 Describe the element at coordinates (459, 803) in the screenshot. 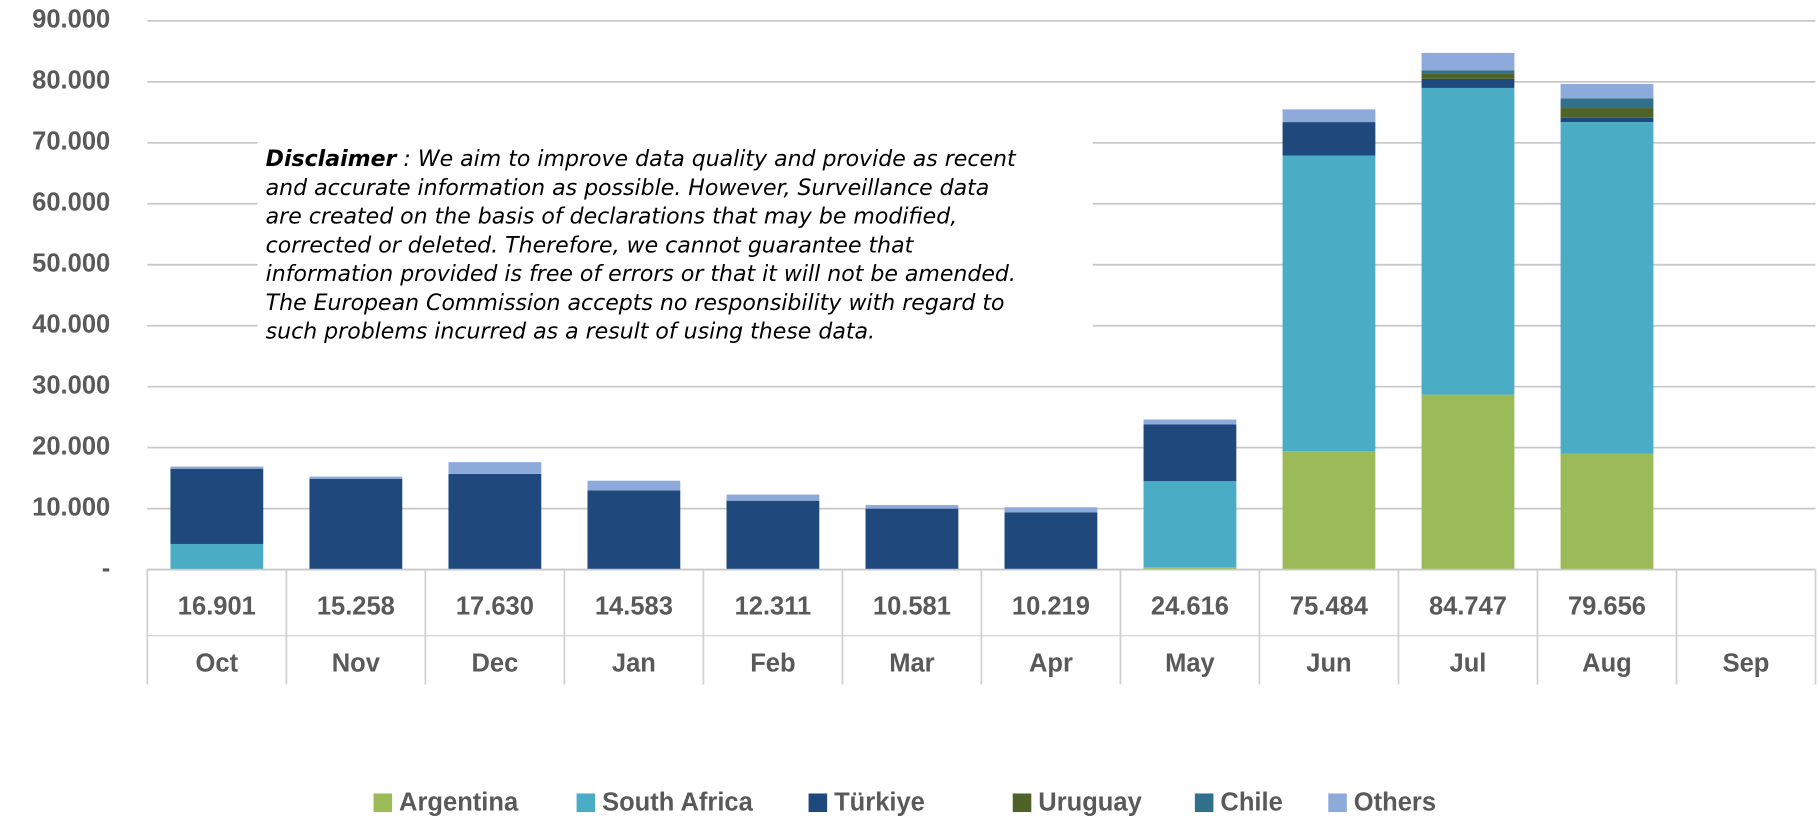

I see `legend-label: Argentina` at that location.